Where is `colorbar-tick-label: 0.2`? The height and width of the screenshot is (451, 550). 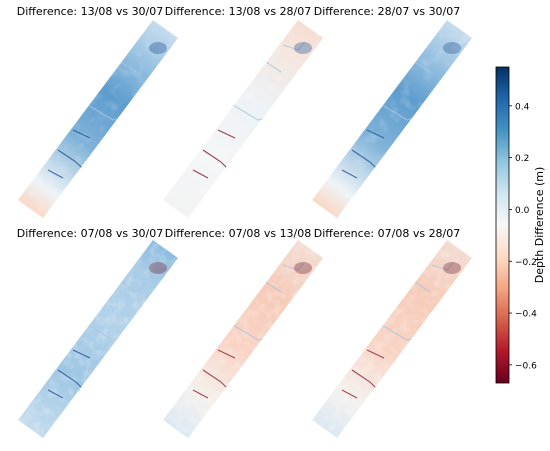
colorbar-tick-label: 0.2 is located at coordinates (522, 159).